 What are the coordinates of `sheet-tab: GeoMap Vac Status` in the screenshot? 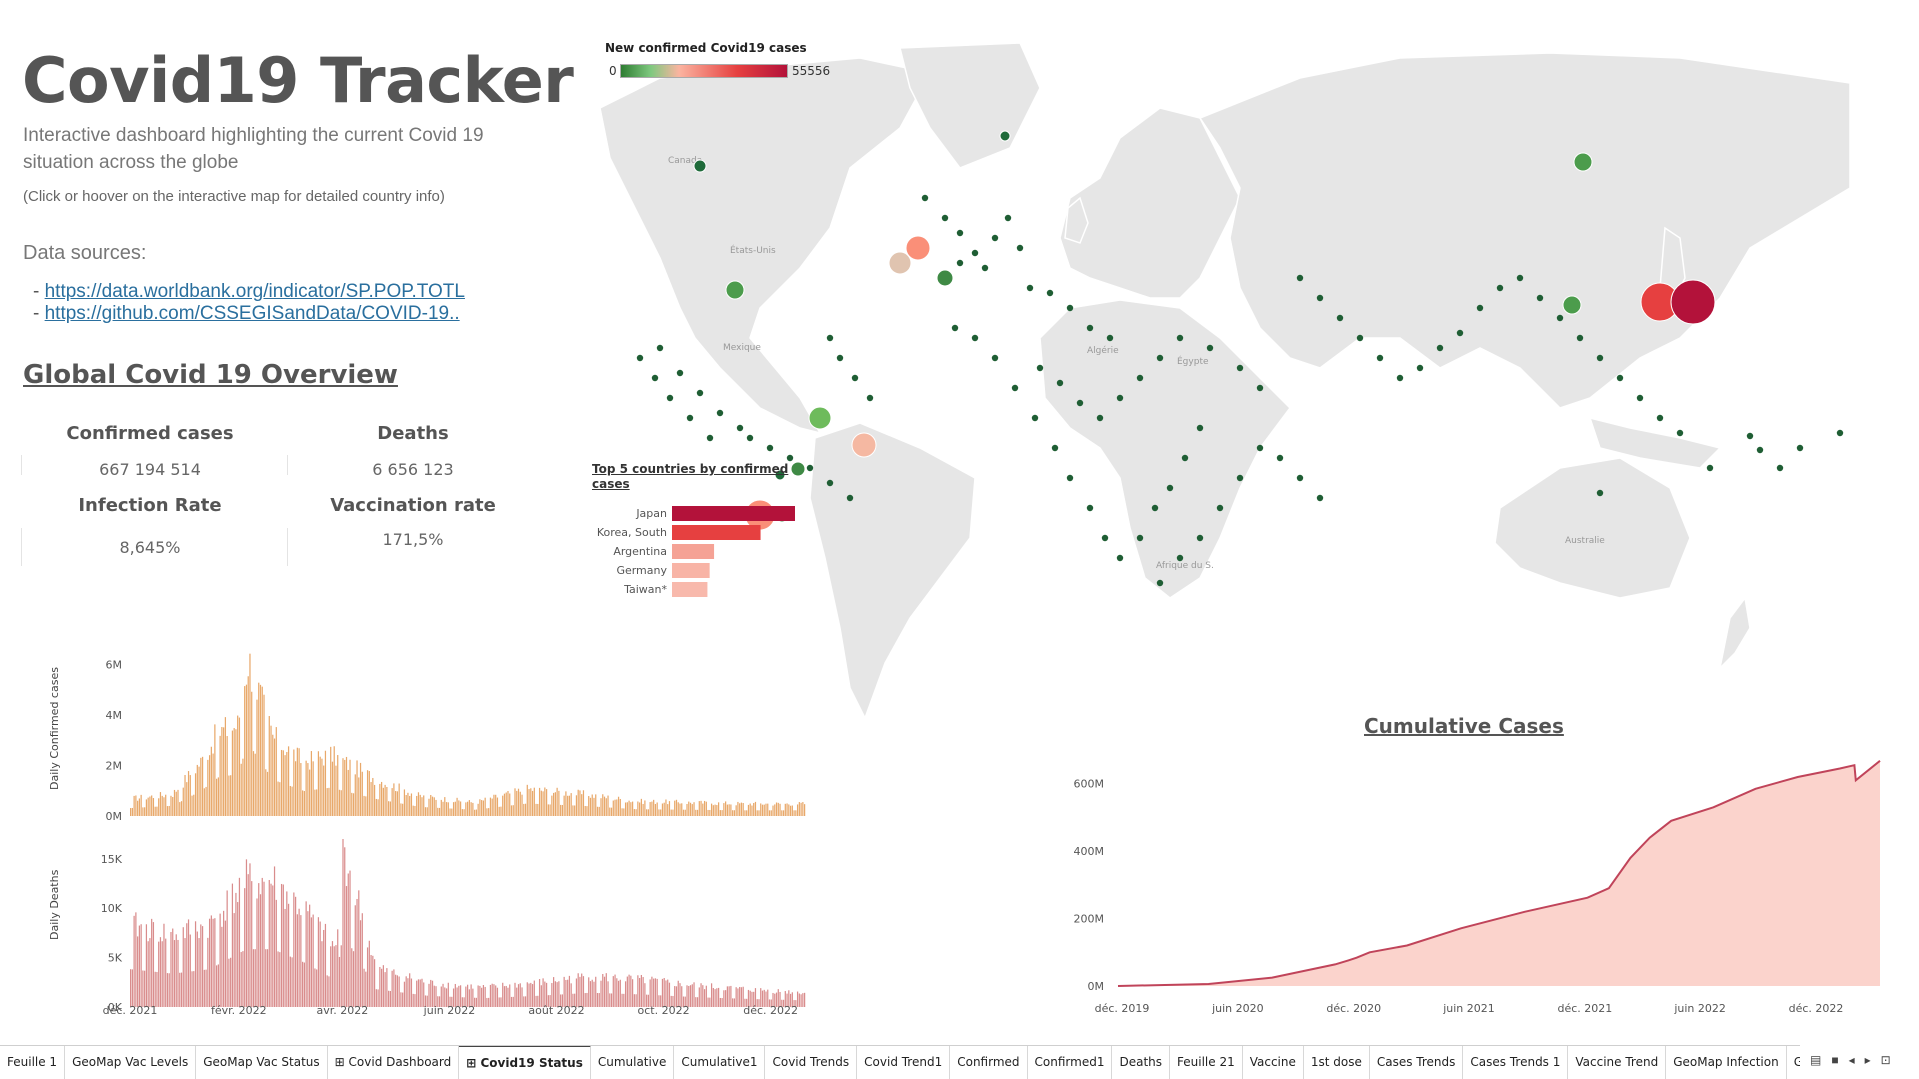 It's located at (262, 1062).